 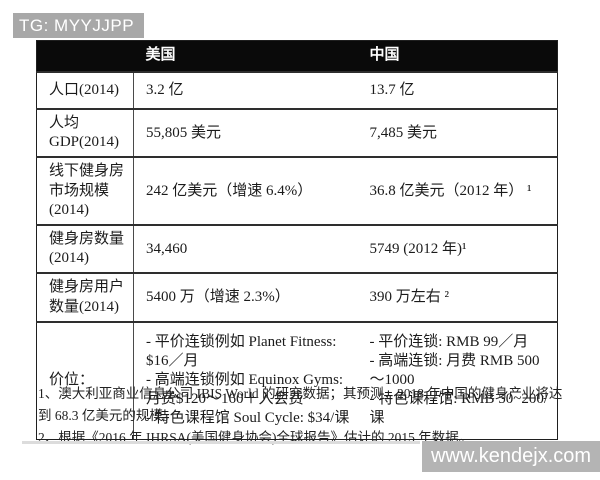 I want to click on china-value: 13.7 亿, so click(x=457, y=90).